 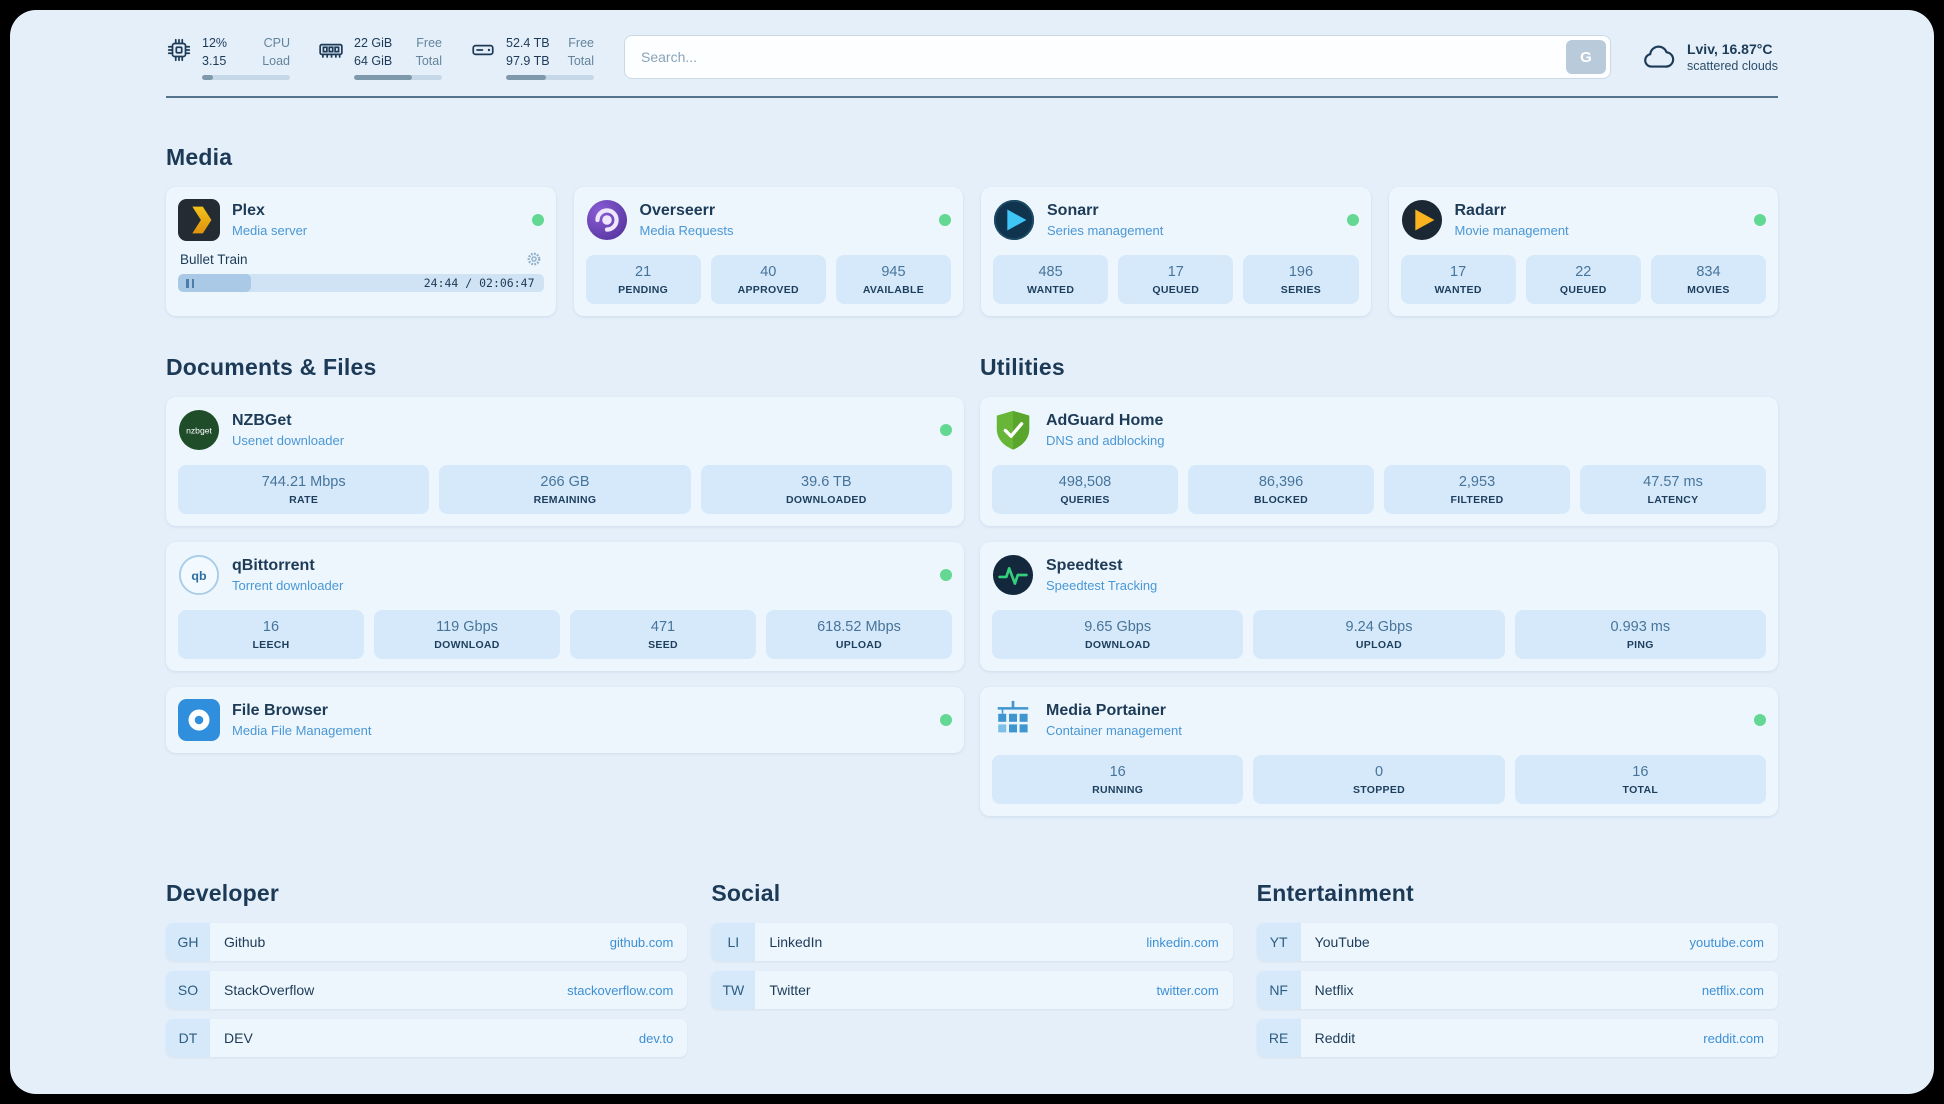 What do you see at coordinates (1342, 942) in the screenshot?
I see `bookmark-name: YouTube` at bounding box center [1342, 942].